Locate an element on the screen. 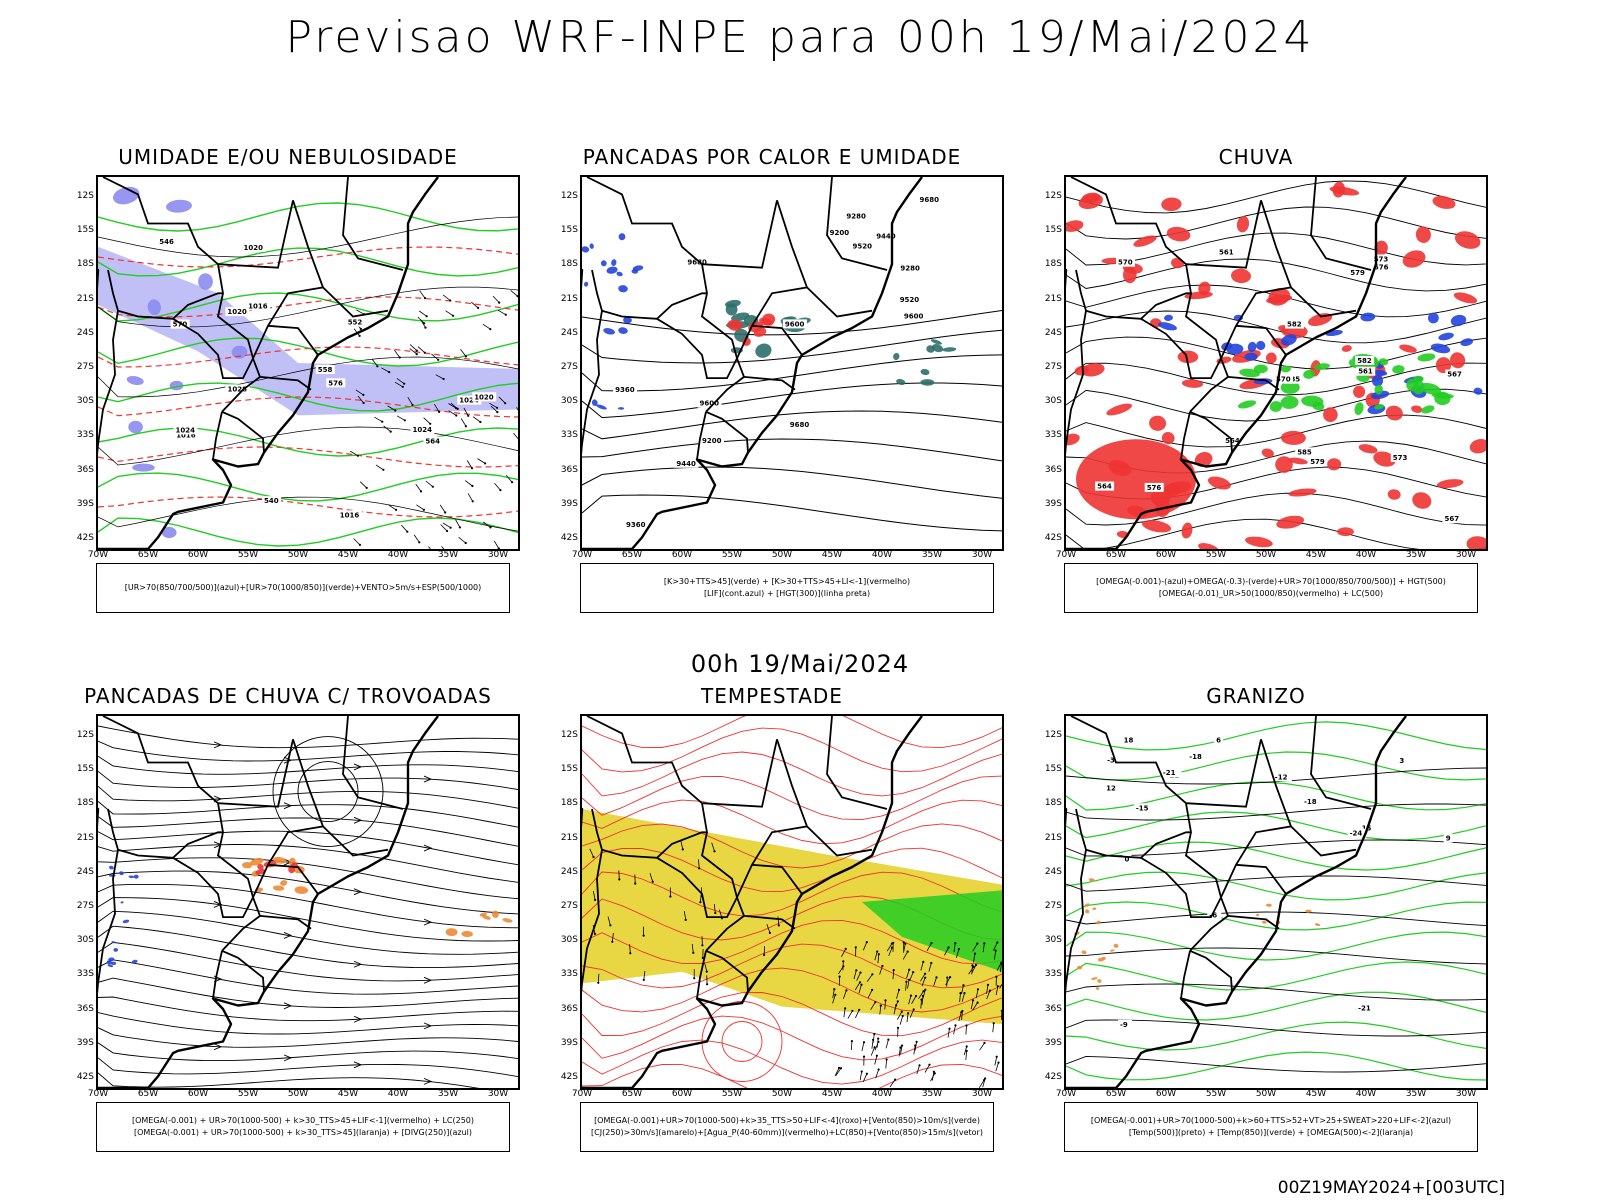  storm-orange is located at coordinates (257, 861).